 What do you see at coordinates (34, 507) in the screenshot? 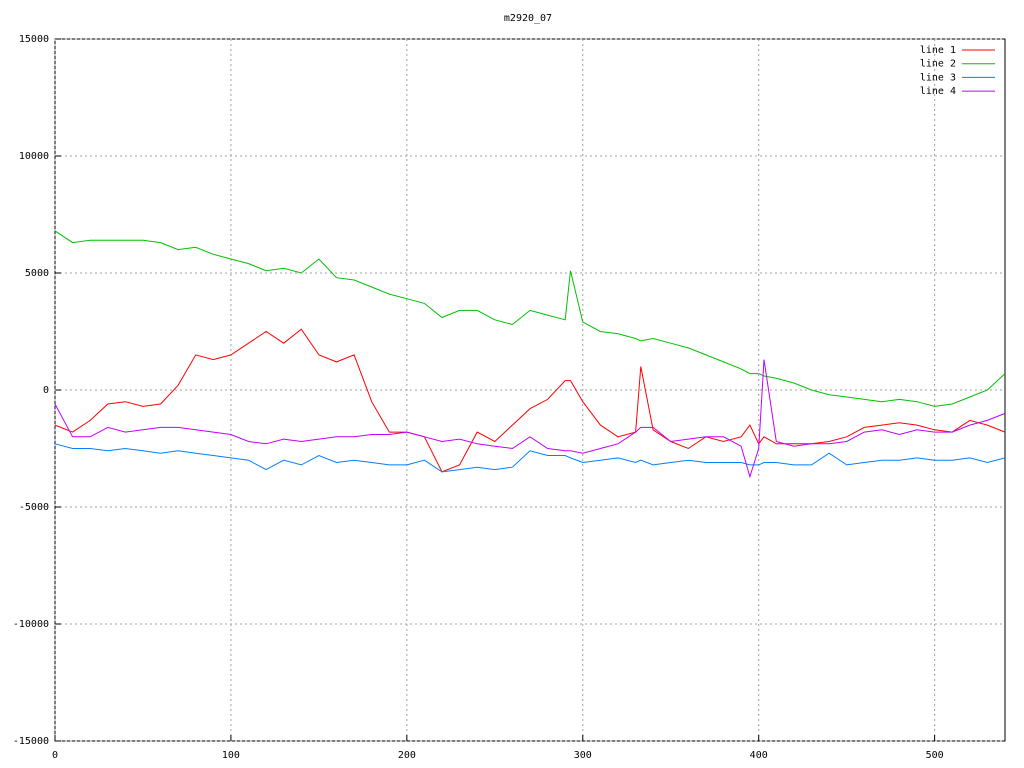
I see `y-tick-label: -5000` at bounding box center [34, 507].